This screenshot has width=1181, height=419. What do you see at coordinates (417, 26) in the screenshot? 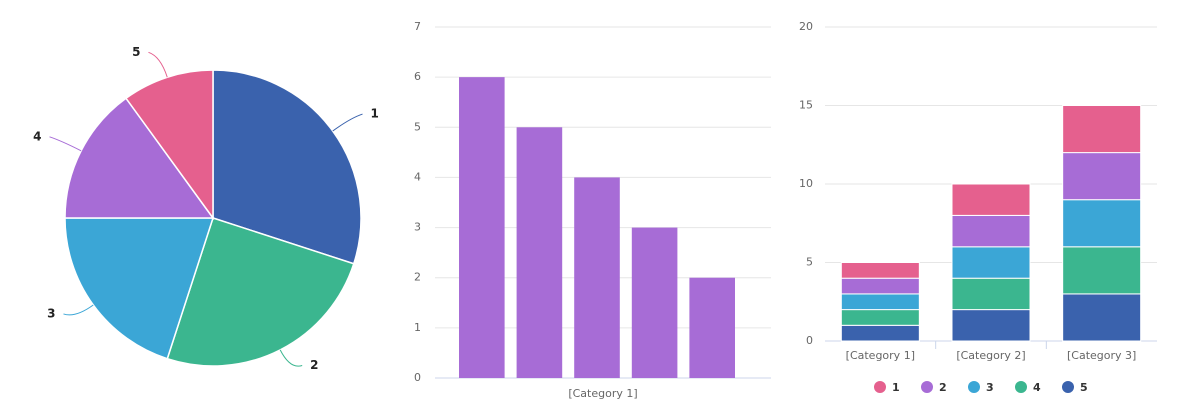
I see `y-tick-label: 7` at bounding box center [417, 26].